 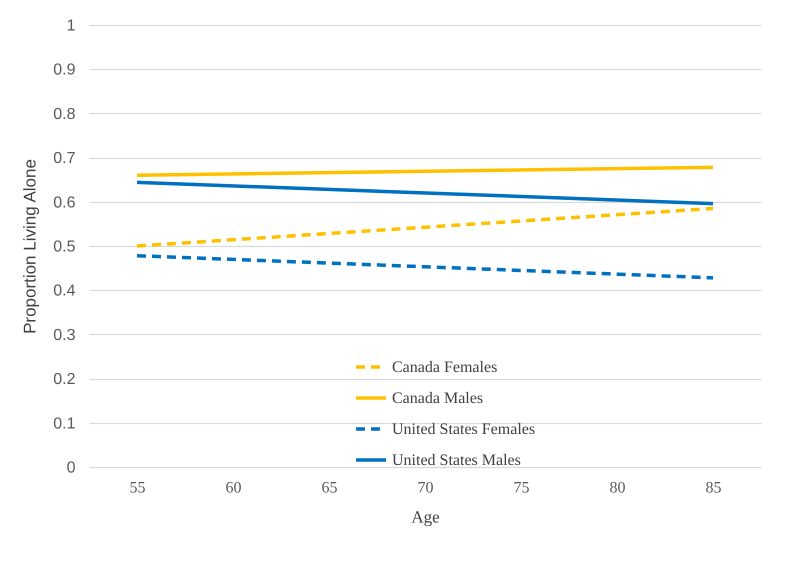 What do you see at coordinates (64, 423) in the screenshot?
I see `y-tick-label: 0.1` at bounding box center [64, 423].